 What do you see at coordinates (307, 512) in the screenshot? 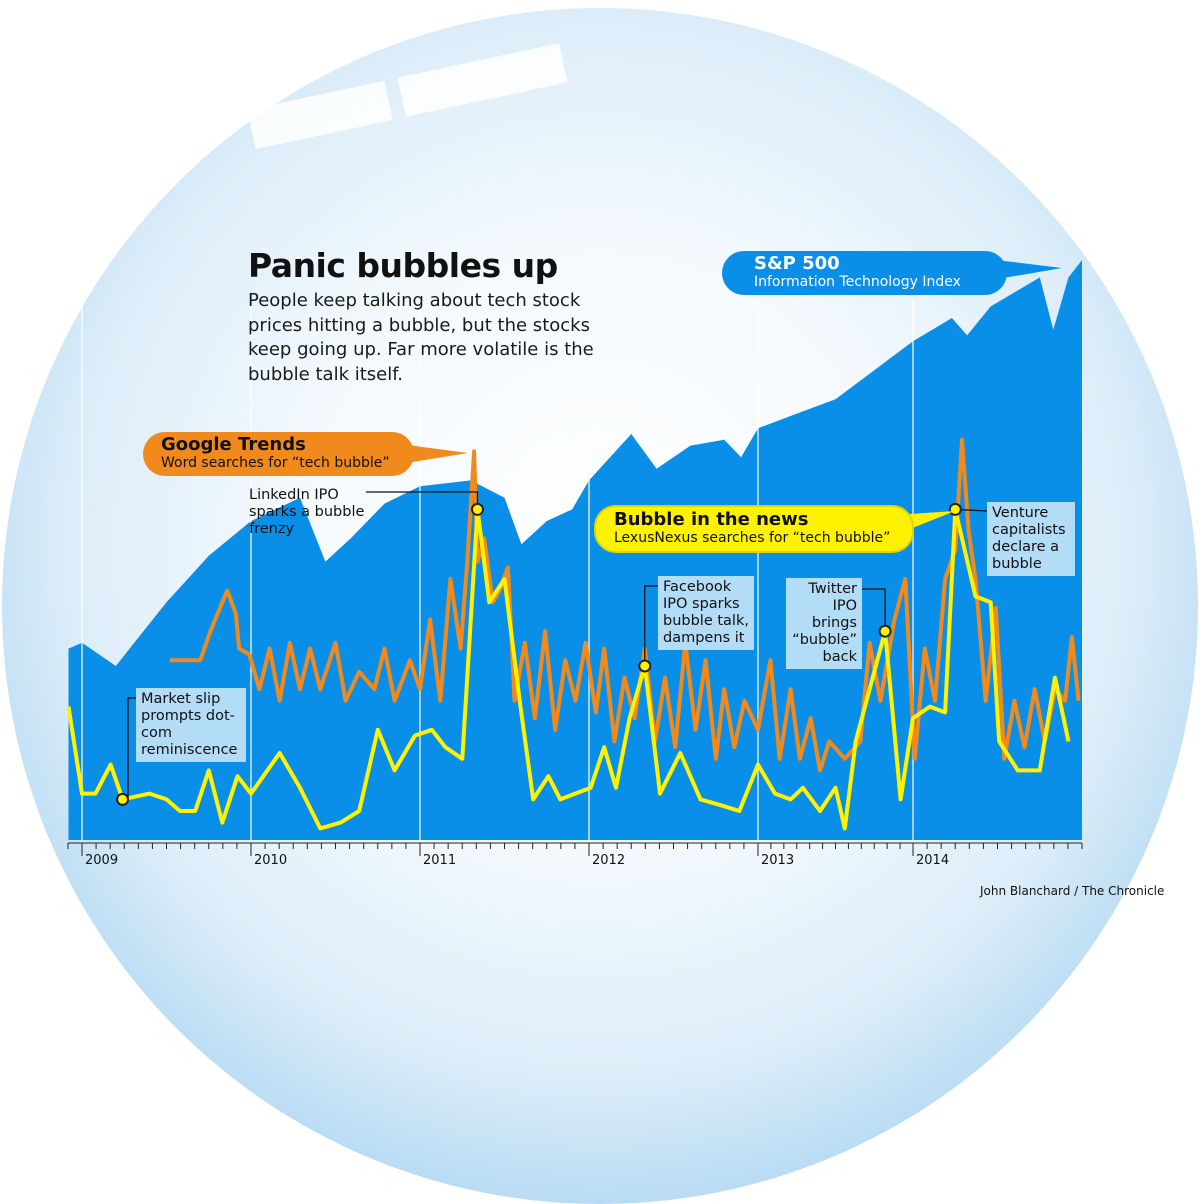
I see `annotation-linkedin: LinkedIn IPO sparks a bubble frenzy` at bounding box center [307, 512].